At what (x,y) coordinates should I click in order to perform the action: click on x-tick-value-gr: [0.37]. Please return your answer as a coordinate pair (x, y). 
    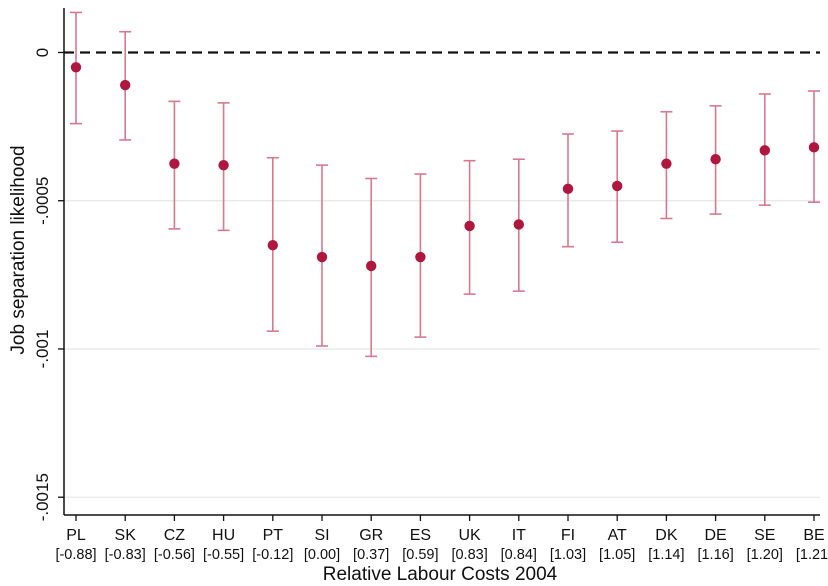
    Looking at the image, I should click on (371, 555).